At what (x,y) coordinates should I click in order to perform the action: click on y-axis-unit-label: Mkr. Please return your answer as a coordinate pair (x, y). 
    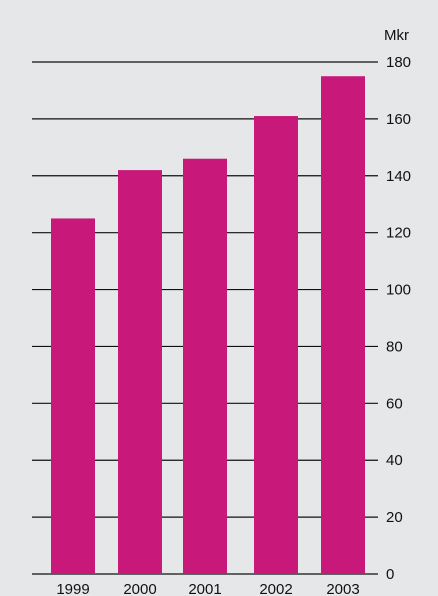
    Looking at the image, I should click on (396, 35).